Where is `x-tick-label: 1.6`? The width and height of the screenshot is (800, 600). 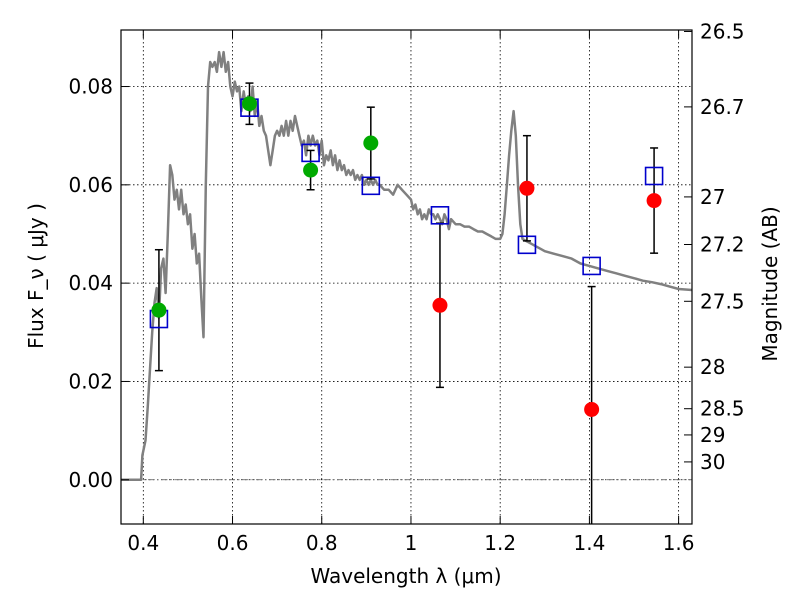
x-tick-label: 1.6 is located at coordinates (679, 543).